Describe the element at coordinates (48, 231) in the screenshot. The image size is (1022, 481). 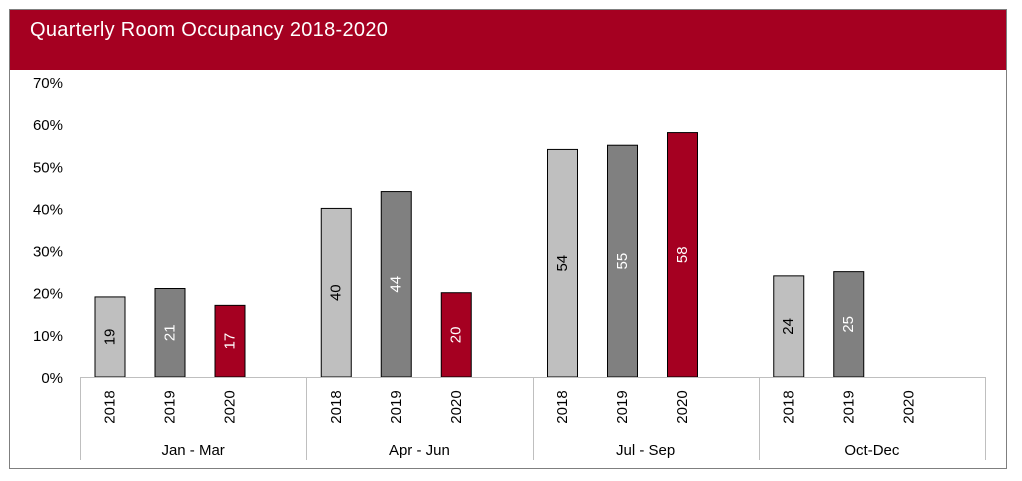
I see `y-axis: 0% 10% 20% 30% 40% 50% 60% 70%` at that location.